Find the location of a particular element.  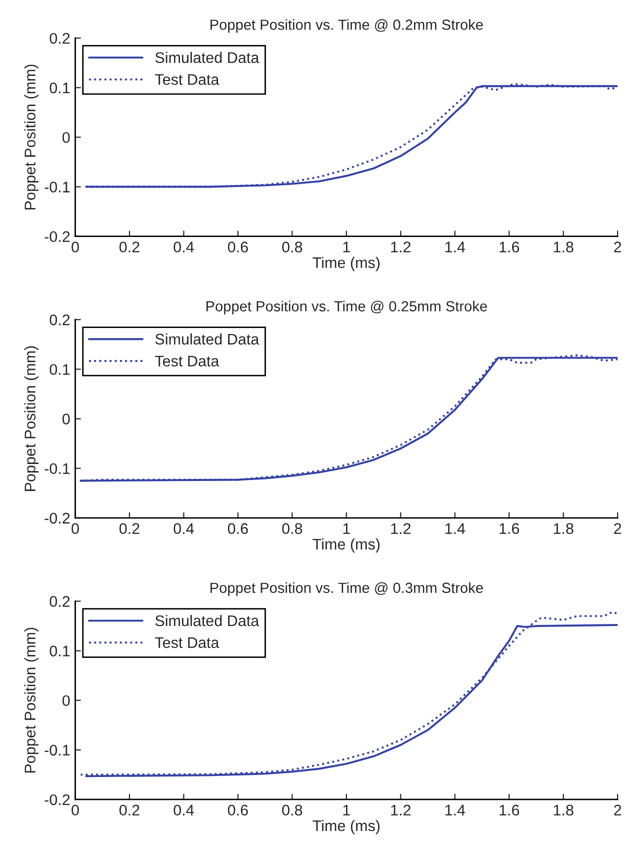

chart-title: Poppet Position vs. Time @ 0.2mm Stroke is located at coordinates (346, 26).